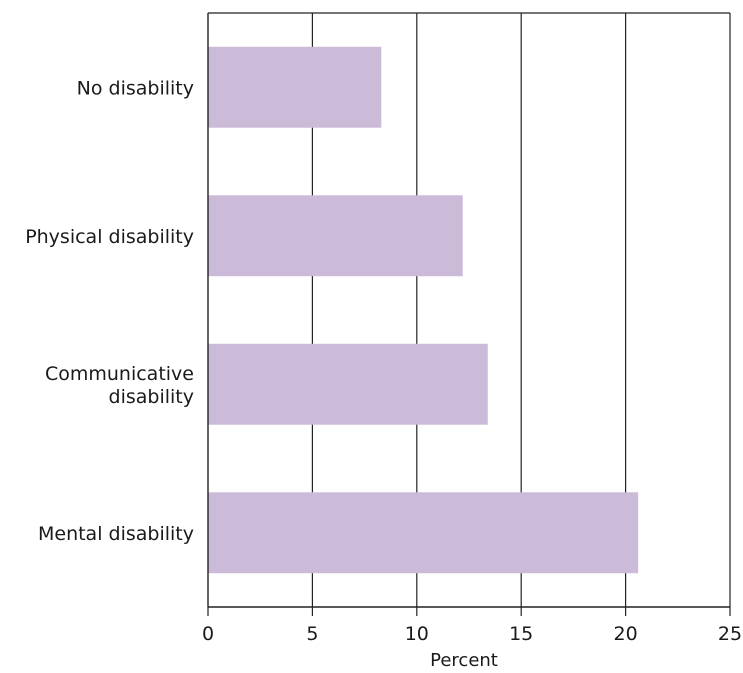 This screenshot has height=673, width=743. What do you see at coordinates (464, 660) in the screenshot?
I see `x-axis-title: Percent` at bounding box center [464, 660].